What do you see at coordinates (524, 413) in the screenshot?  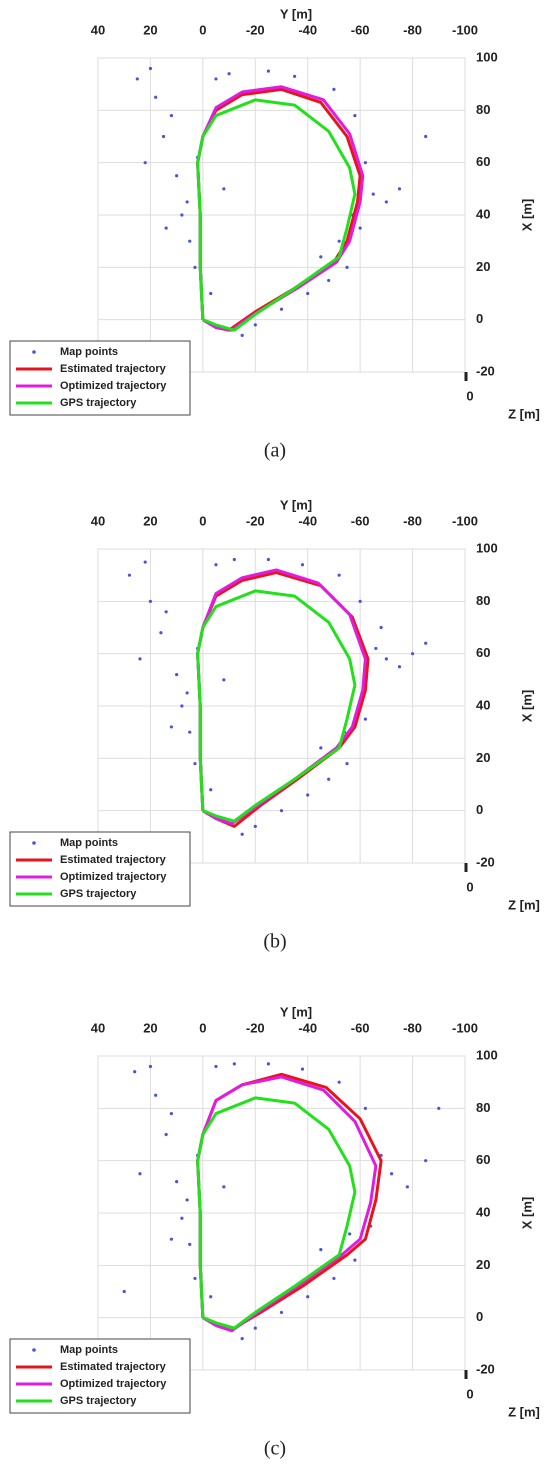 I see `z-axis-label: Z [m]` at bounding box center [524, 413].